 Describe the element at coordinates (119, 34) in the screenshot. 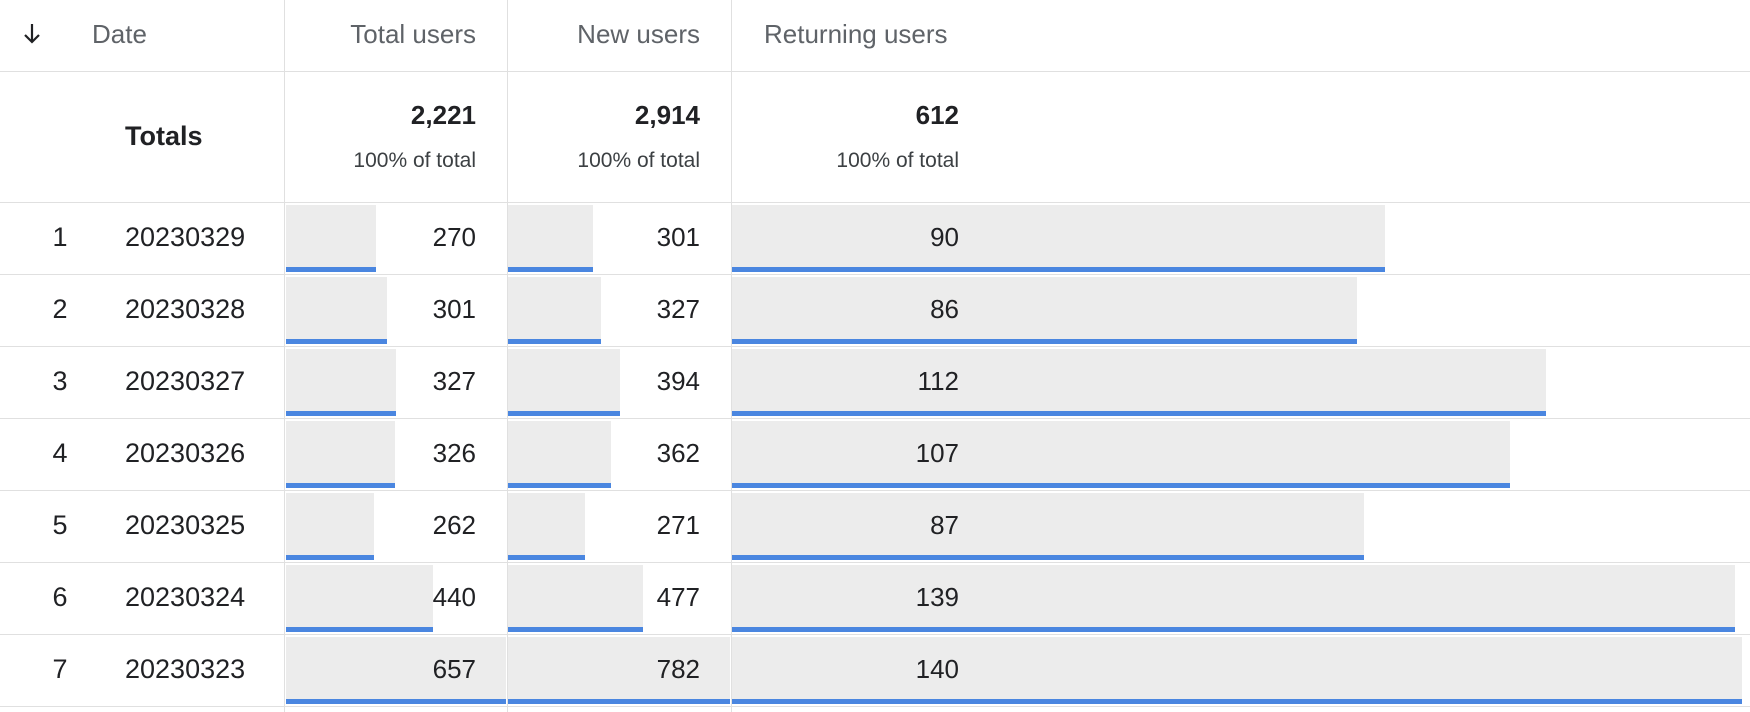

I see `date-column-header: Date` at that location.